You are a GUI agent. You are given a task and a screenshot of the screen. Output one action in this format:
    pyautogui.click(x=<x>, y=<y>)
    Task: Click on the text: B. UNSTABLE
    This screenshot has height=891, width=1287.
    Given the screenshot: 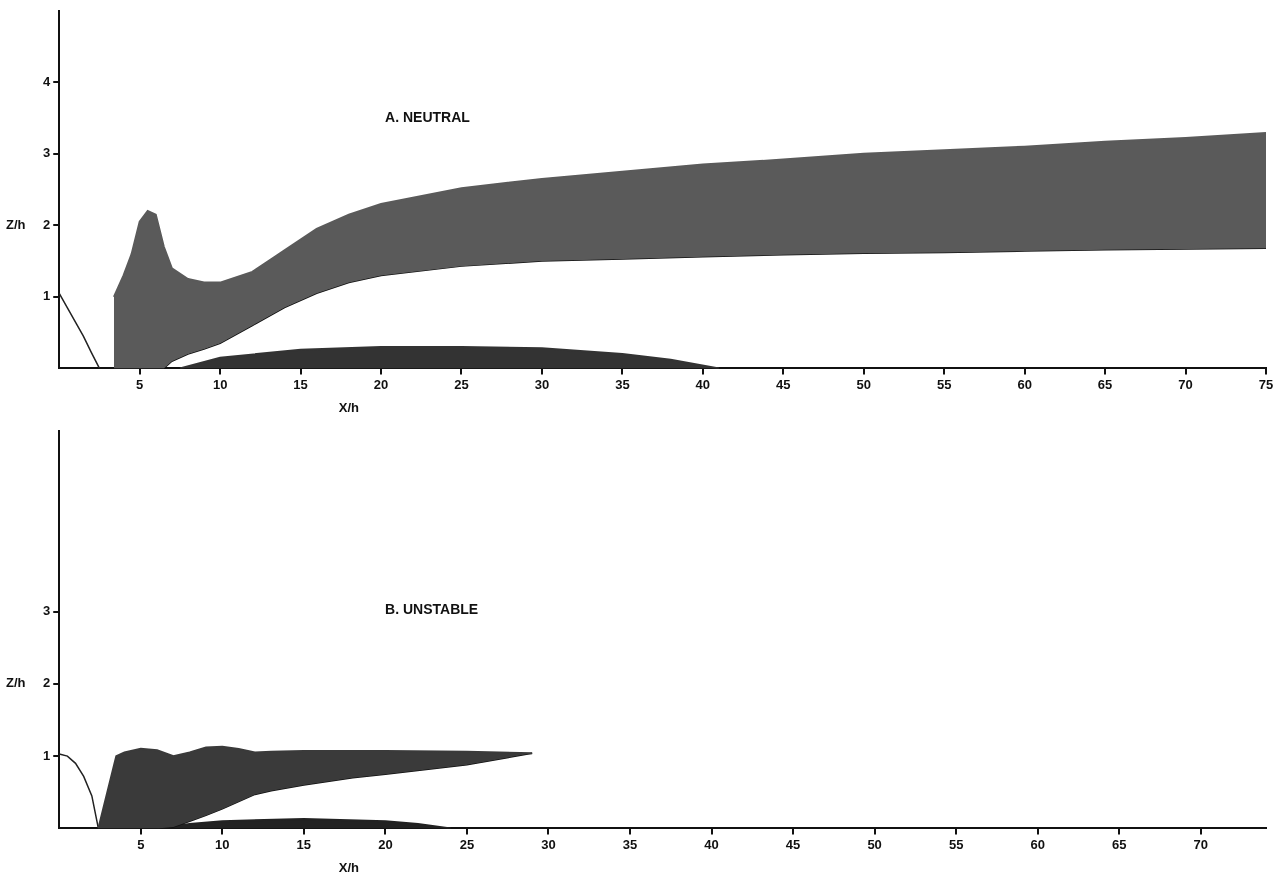 What is the action you would take?
    pyautogui.click(x=432, y=608)
    